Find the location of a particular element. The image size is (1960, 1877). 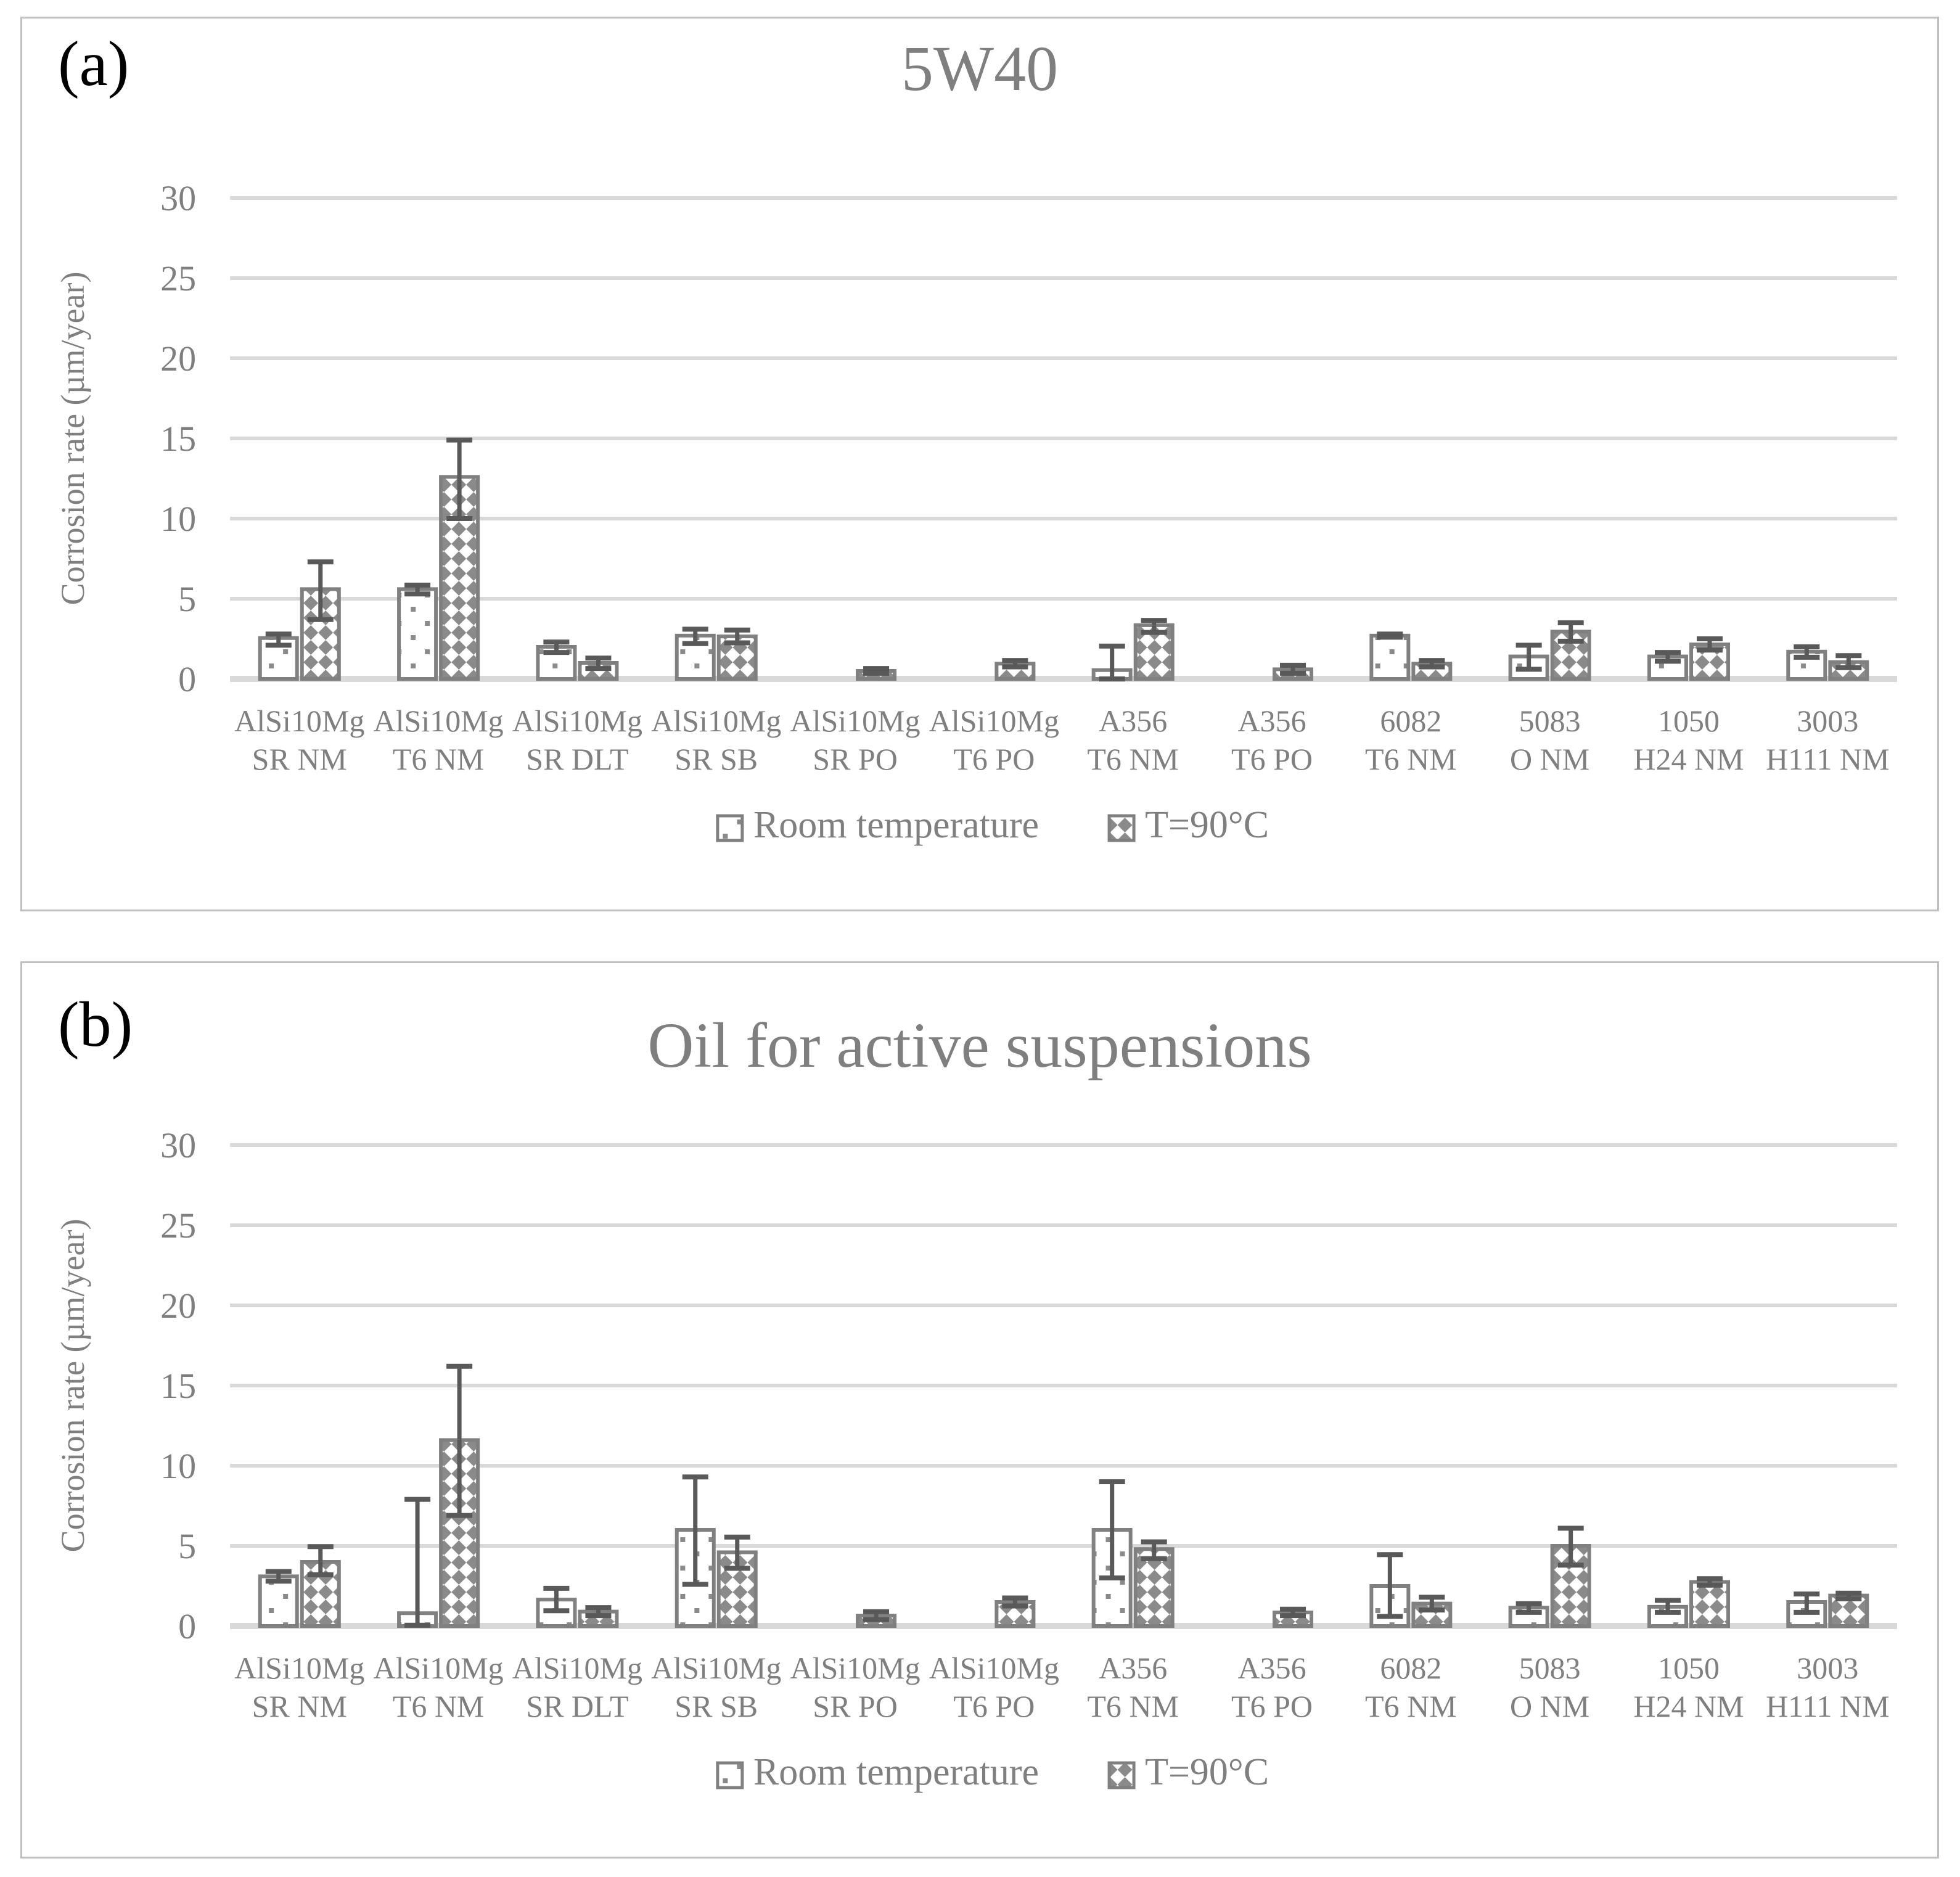

panel-b-letter: (b) is located at coordinates (96, 1024).